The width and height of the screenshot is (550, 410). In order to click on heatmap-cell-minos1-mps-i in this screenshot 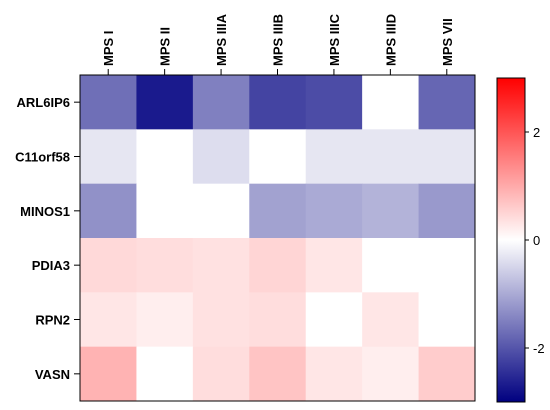, I will do `click(108, 211)`.